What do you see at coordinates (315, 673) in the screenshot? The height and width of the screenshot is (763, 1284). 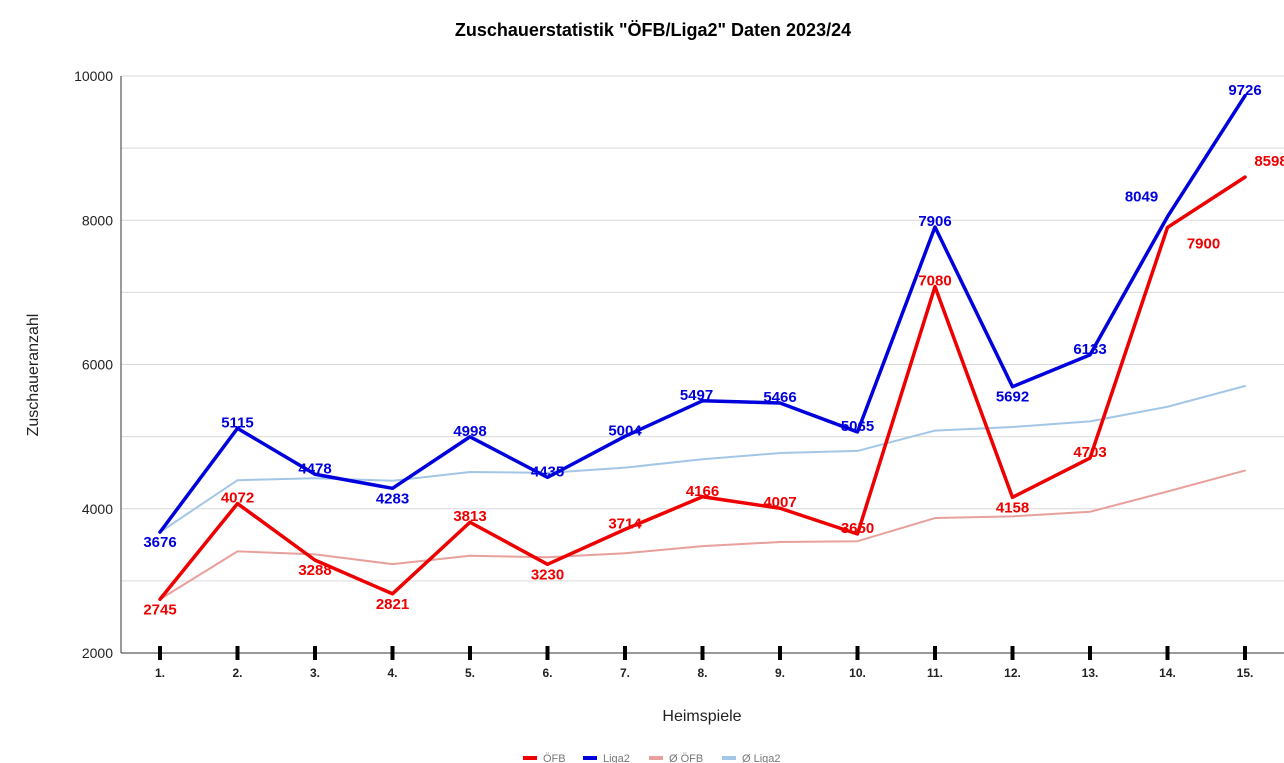 I see `x-tick-label: 3.` at bounding box center [315, 673].